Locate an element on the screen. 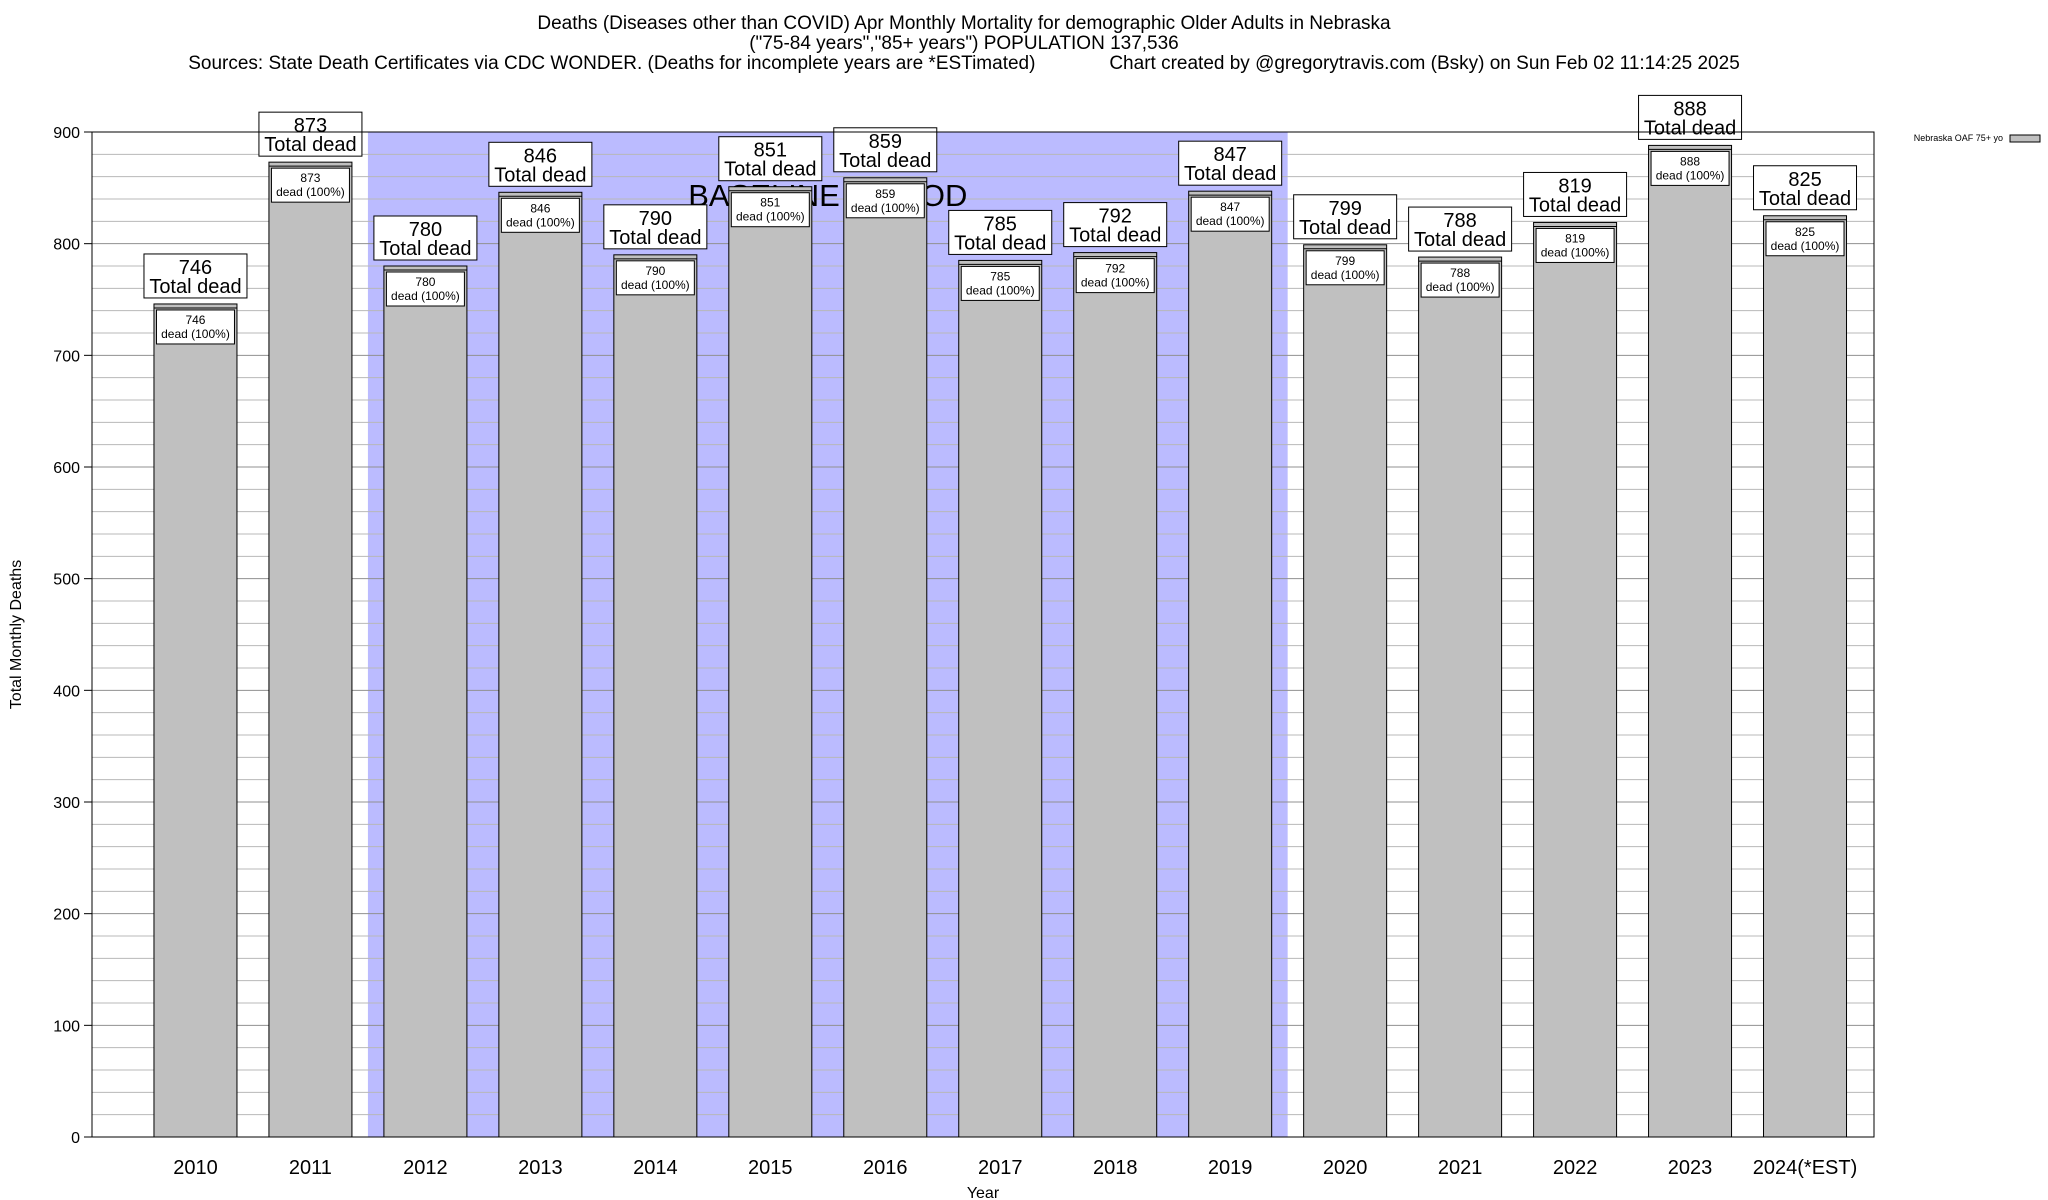 Image resolution: width=2048 pixels, height=1200 pixels. inner-value-label: 859 is located at coordinates (885, 194).